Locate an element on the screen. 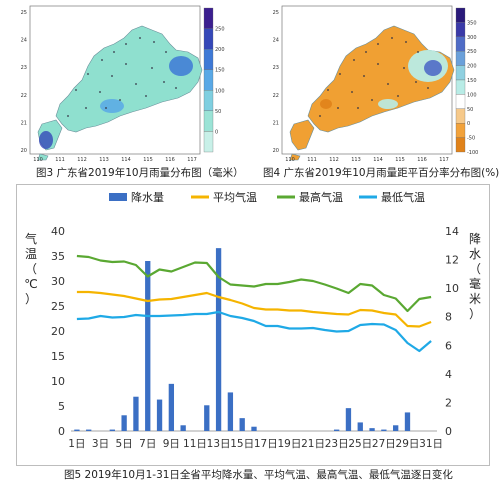 The width and height of the screenshot is (500, 489). x-tick-label: 1日 is located at coordinates (76, 444).